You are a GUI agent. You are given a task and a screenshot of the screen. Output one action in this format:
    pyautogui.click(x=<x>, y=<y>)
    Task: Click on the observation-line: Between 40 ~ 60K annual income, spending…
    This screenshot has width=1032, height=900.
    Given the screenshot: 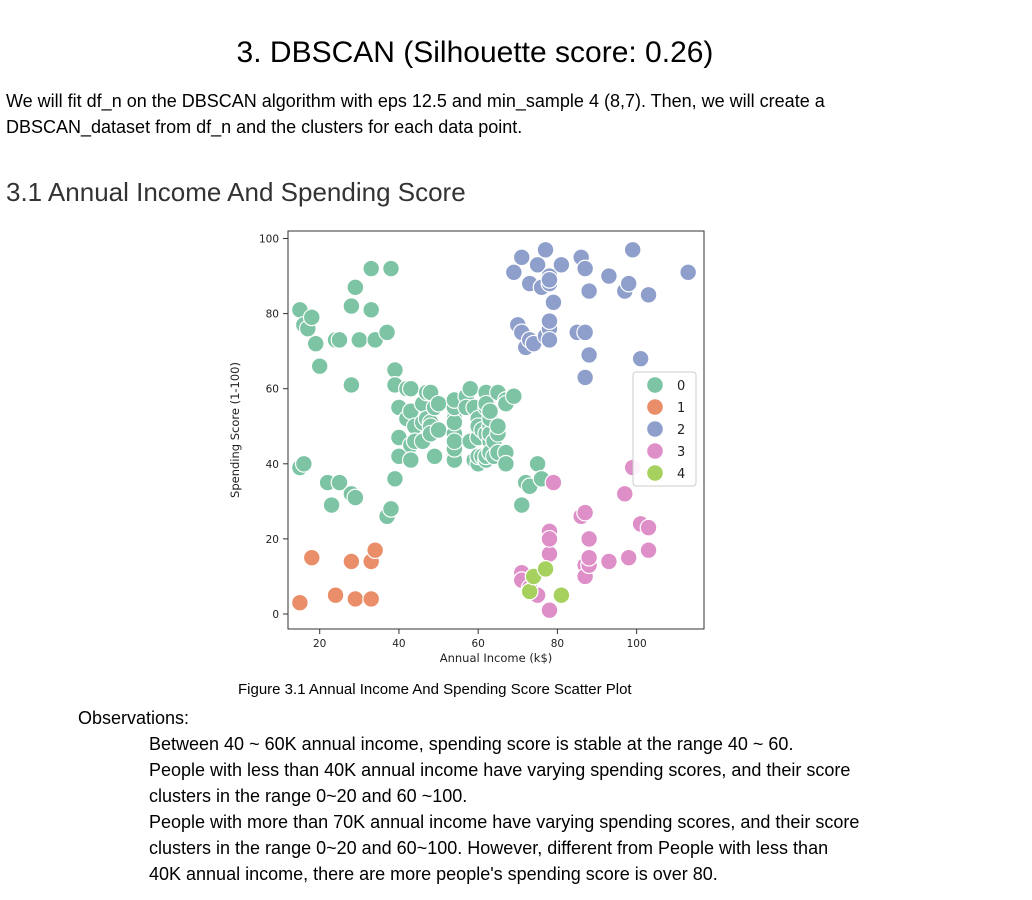 What is the action you would take?
    pyautogui.click(x=471, y=744)
    